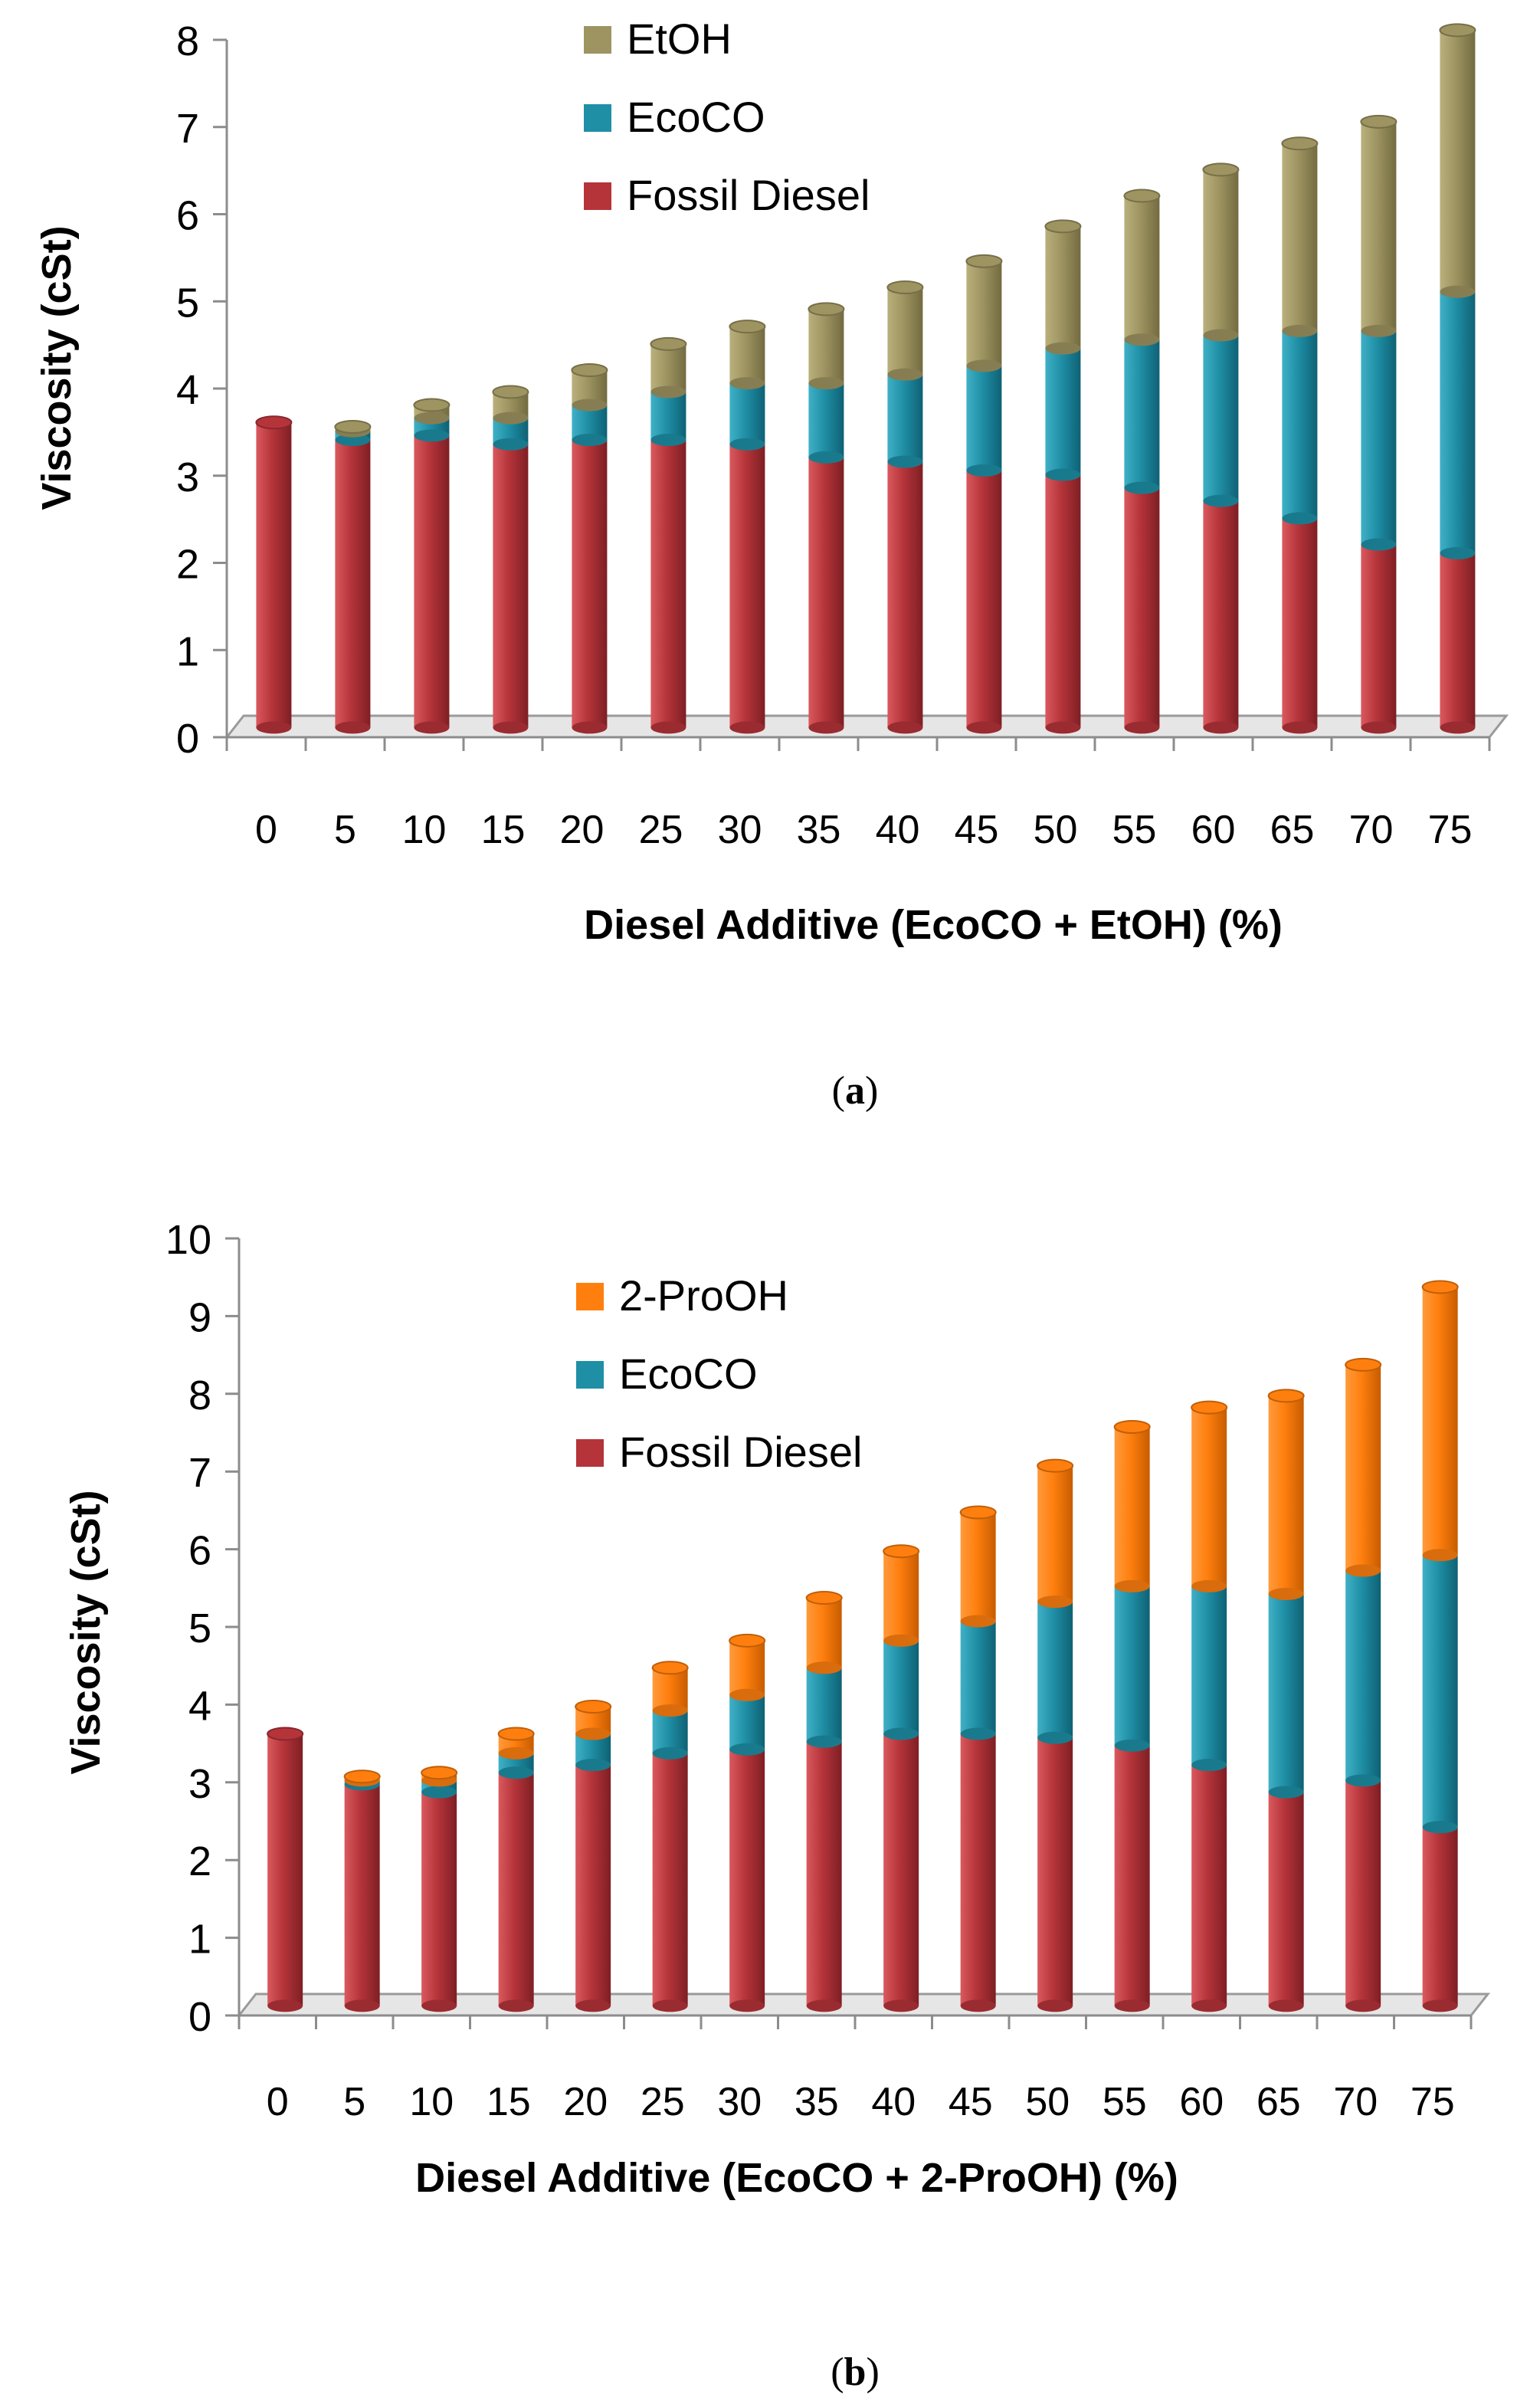  Describe the element at coordinates (1433, 2102) in the screenshot. I see `x-tick-label: 75` at that location.